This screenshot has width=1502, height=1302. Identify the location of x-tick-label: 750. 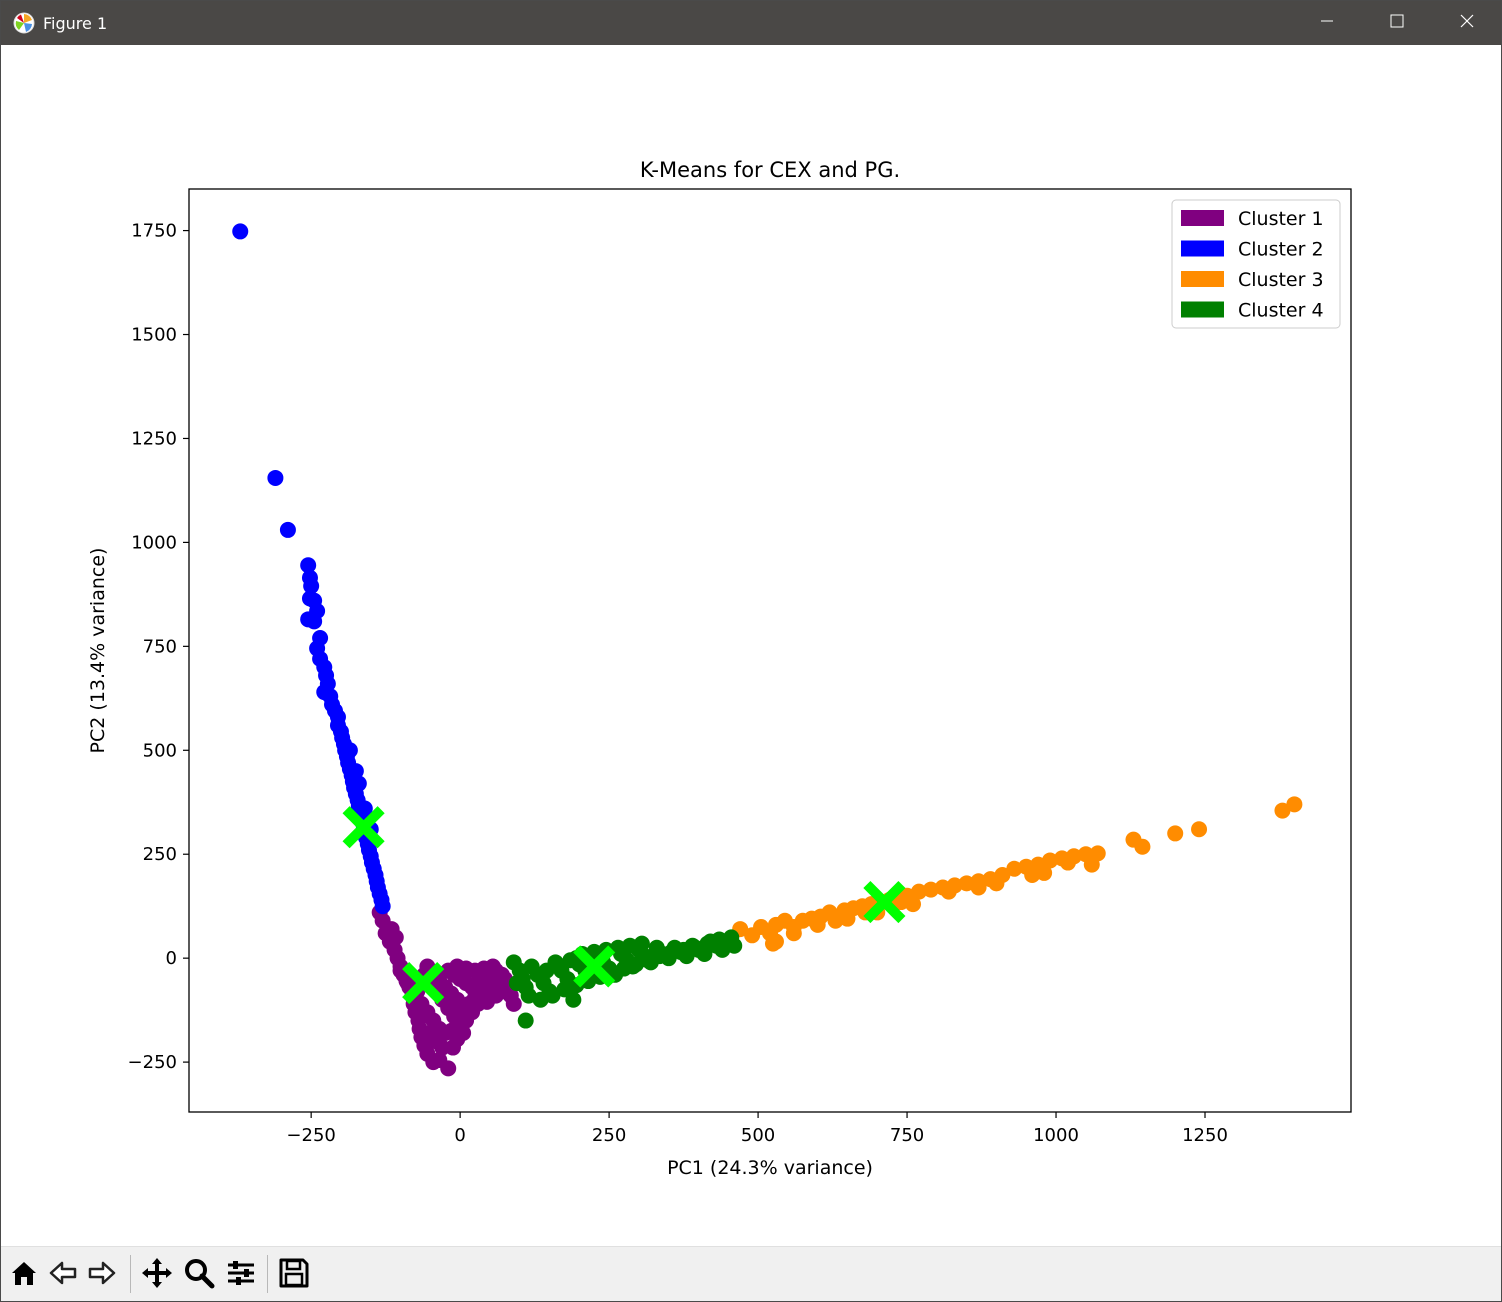
(907, 1135).